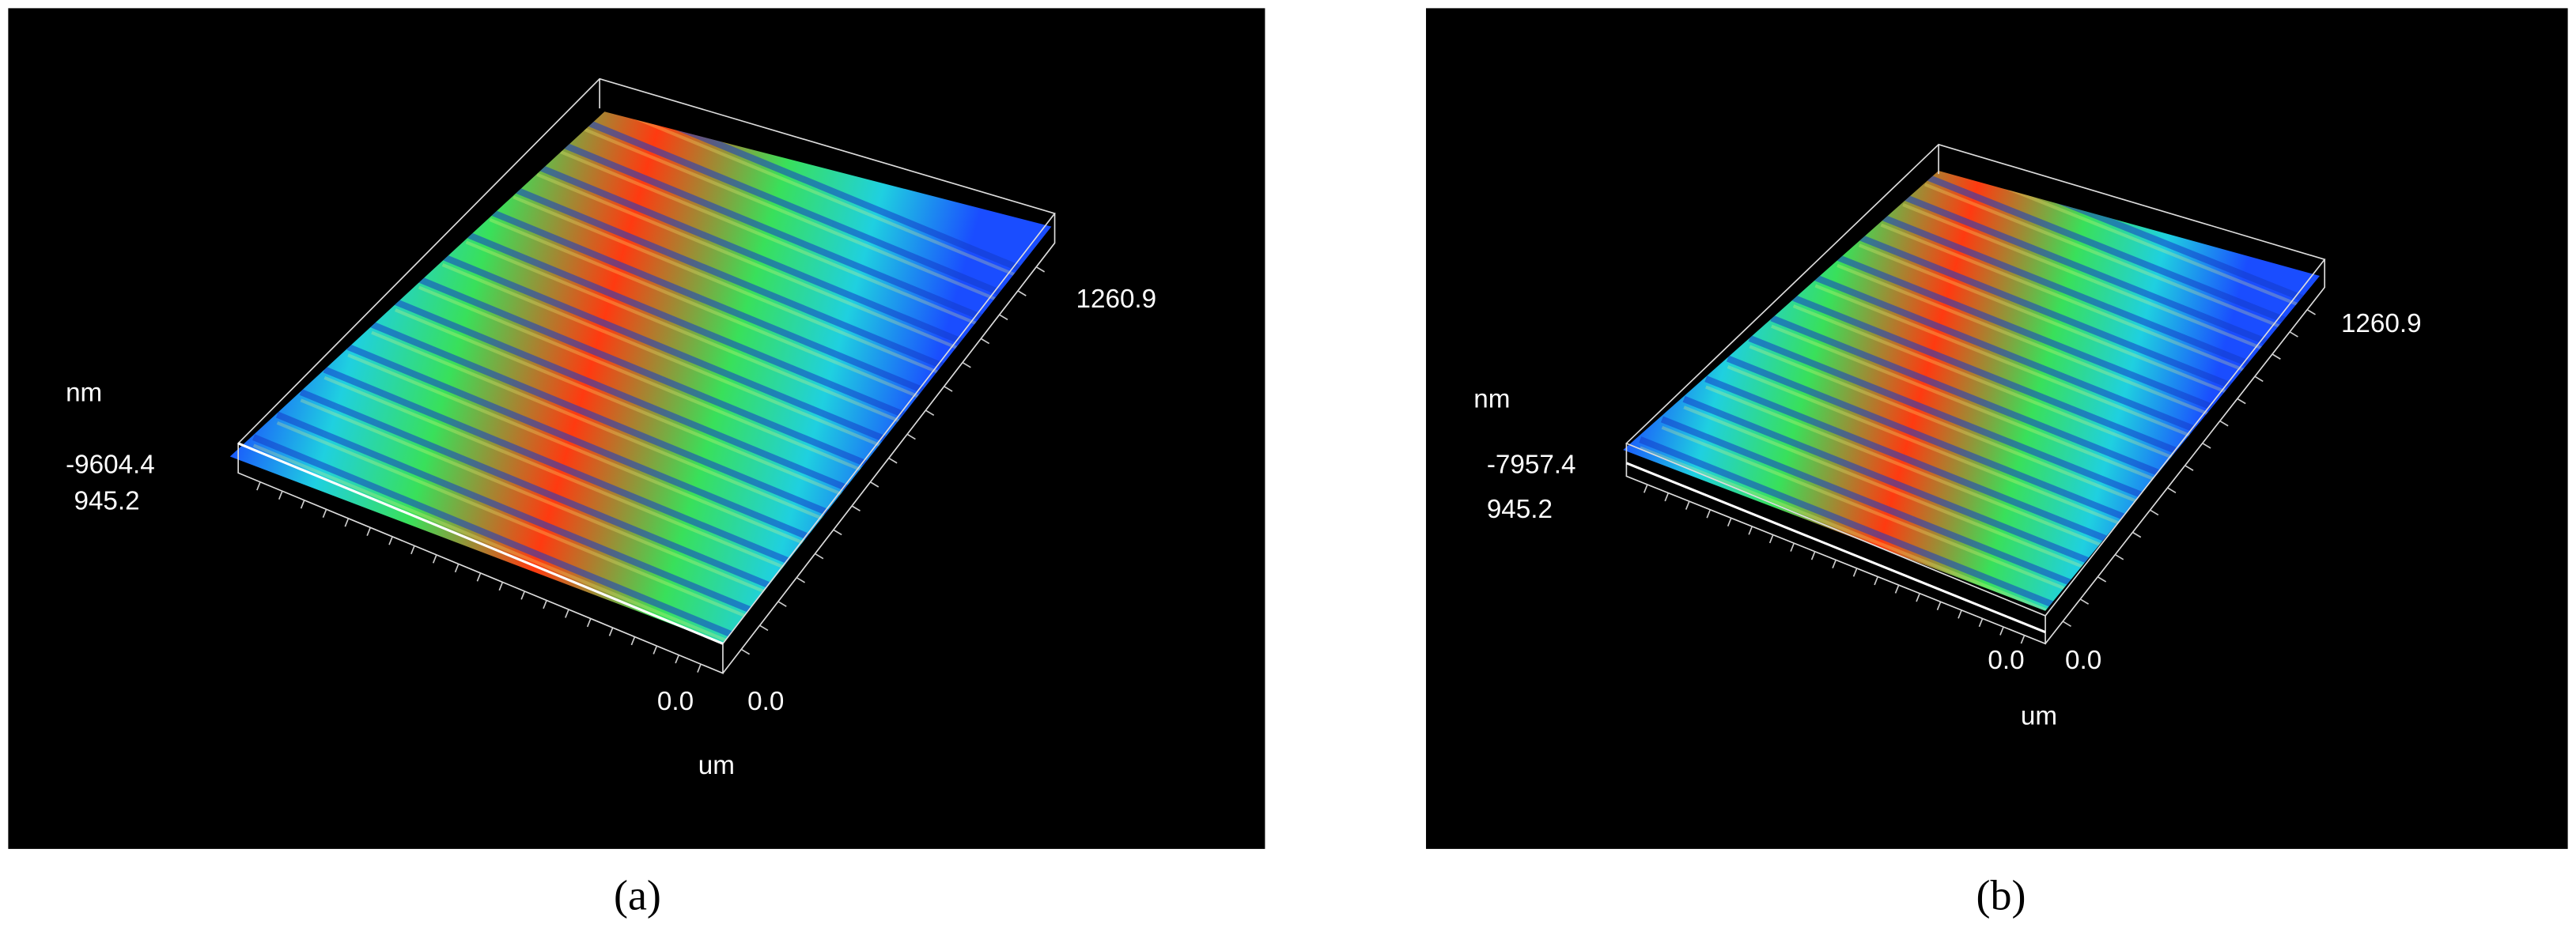 The image size is (2576, 932). I want to click on z-value: -7957.4, so click(1531, 465).